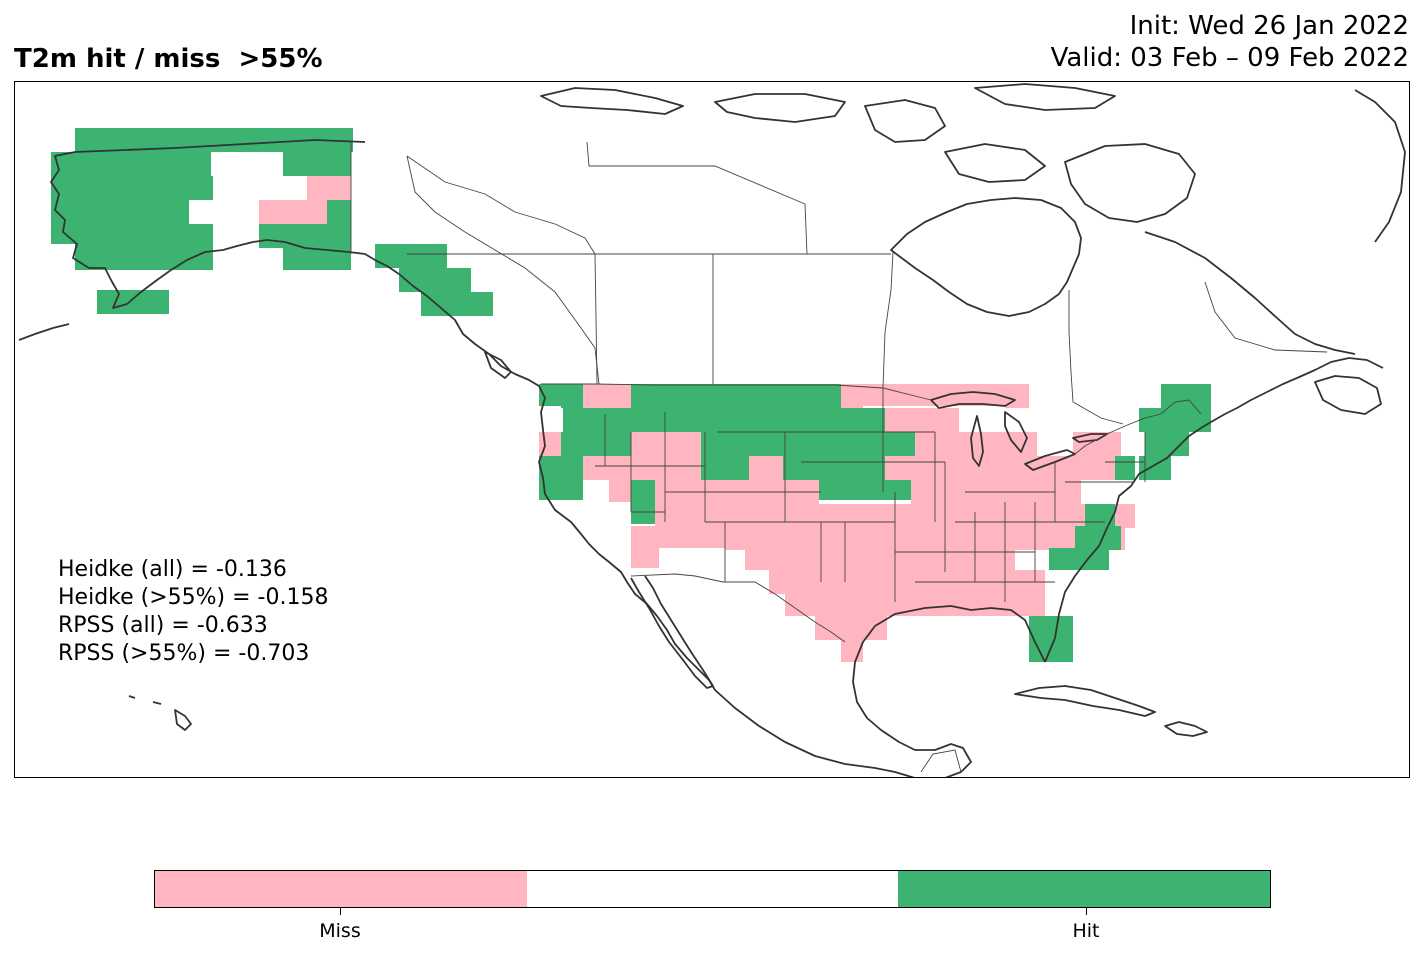 The image size is (1425, 958). I want to click on rpss-55: RPSS (>55%) = -0.703, so click(184, 653).